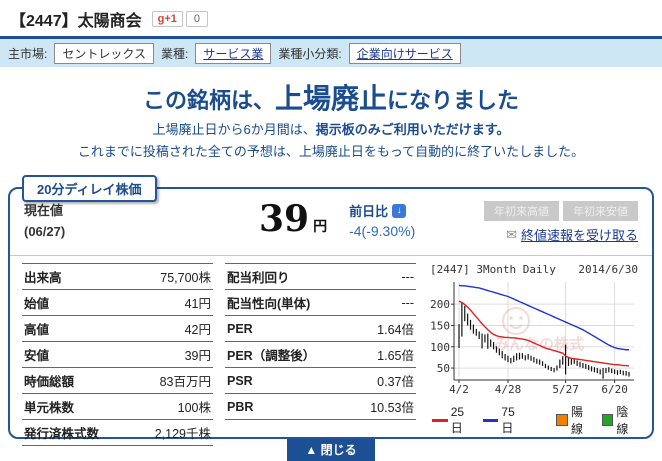 The height and width of the screenshot is (461, 662). I want to click on notice-heading: この銘柄は、上場廃止になりました, so click(331, 98).